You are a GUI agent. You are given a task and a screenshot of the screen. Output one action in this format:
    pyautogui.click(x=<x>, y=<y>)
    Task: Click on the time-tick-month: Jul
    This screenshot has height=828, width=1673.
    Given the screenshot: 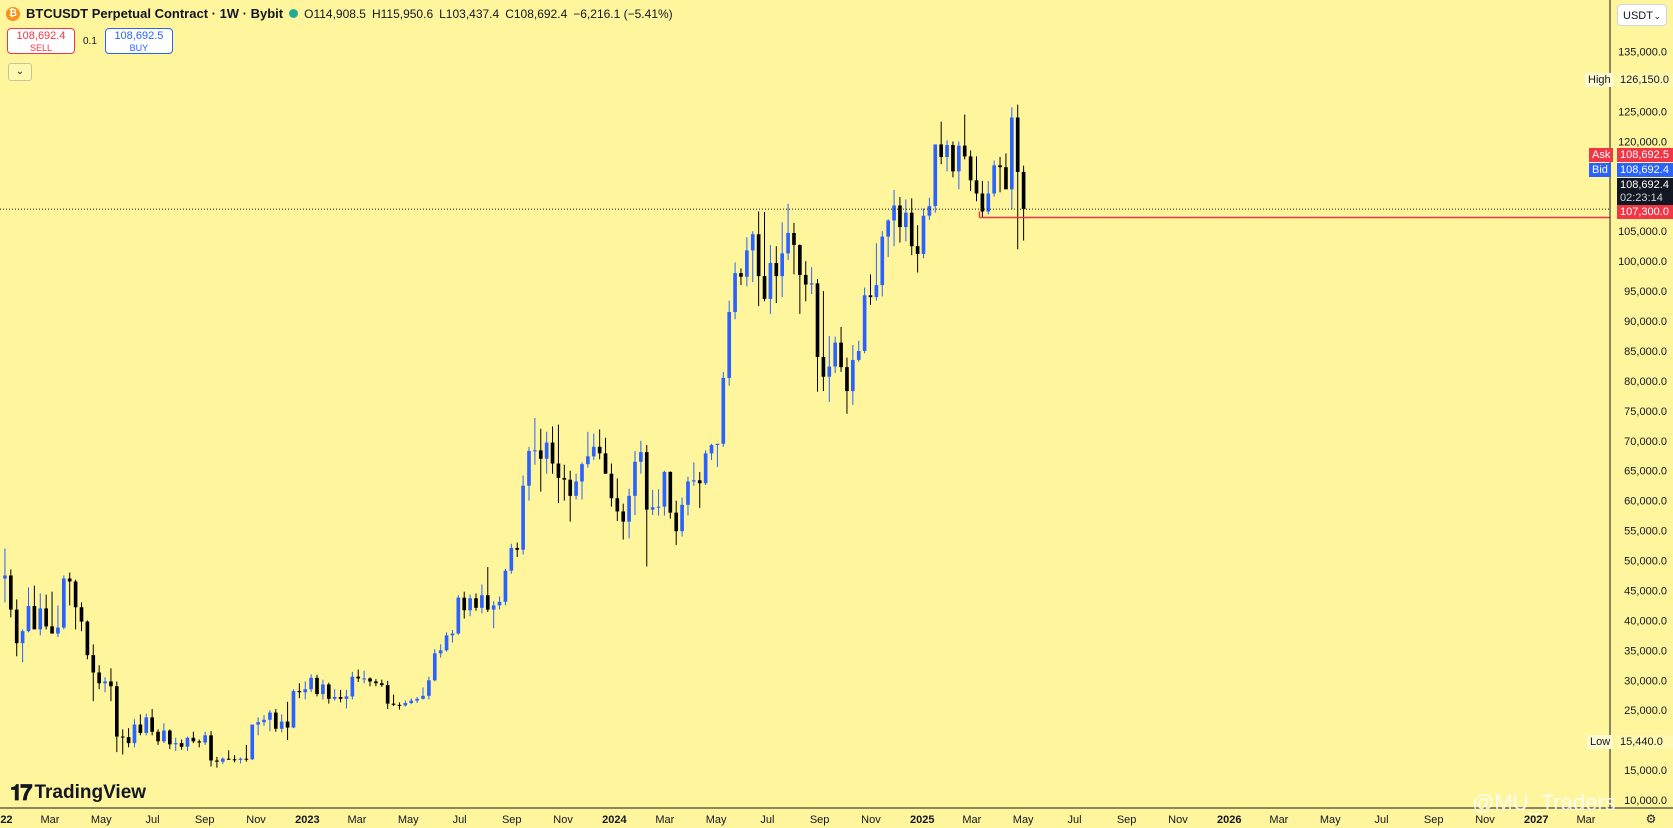 What is the action you would take?
    pyautogui.click(x=767, y=820)
    